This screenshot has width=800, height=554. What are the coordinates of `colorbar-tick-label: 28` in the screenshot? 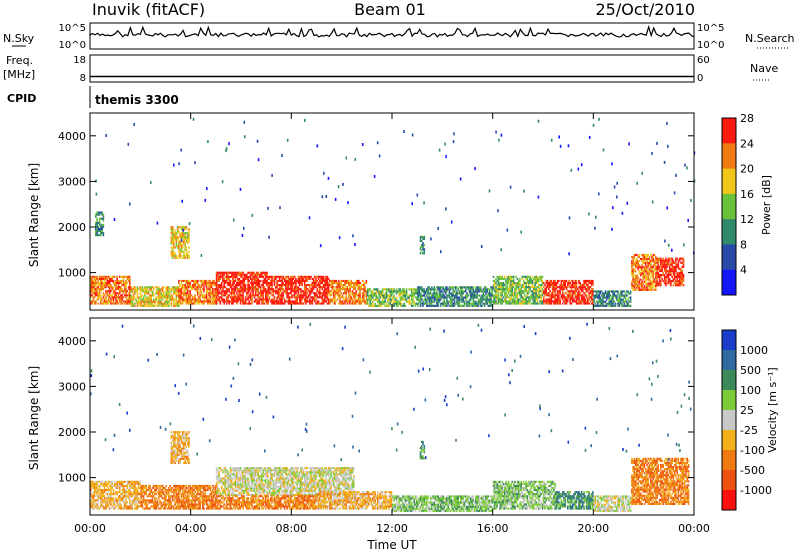 It's located at (747, 118).